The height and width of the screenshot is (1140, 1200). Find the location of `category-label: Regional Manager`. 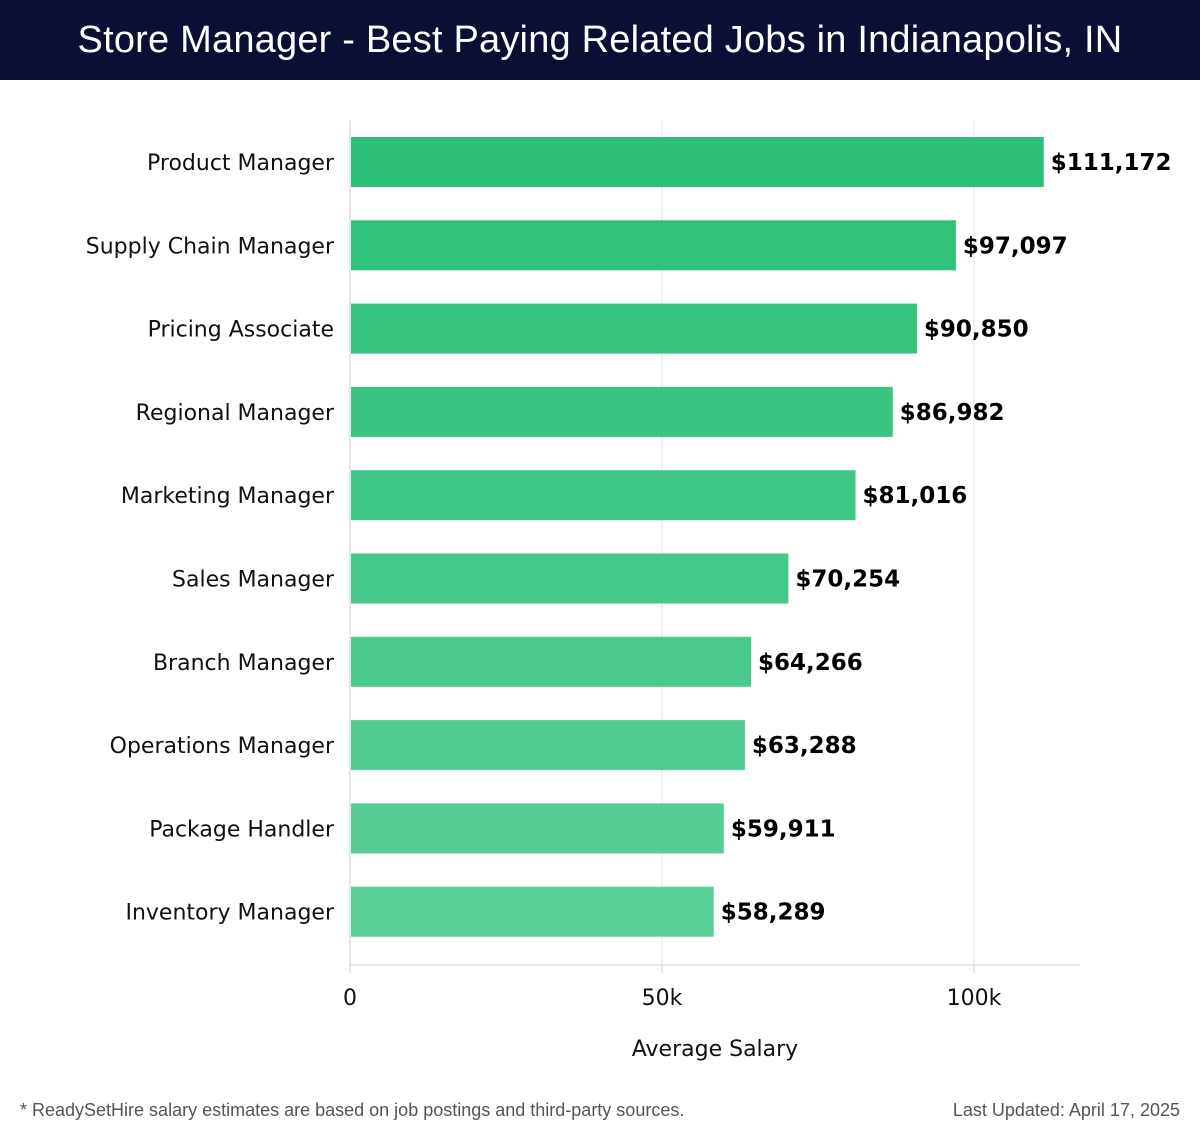

category-label: Regional Manager is located at coordinates (235, 413).